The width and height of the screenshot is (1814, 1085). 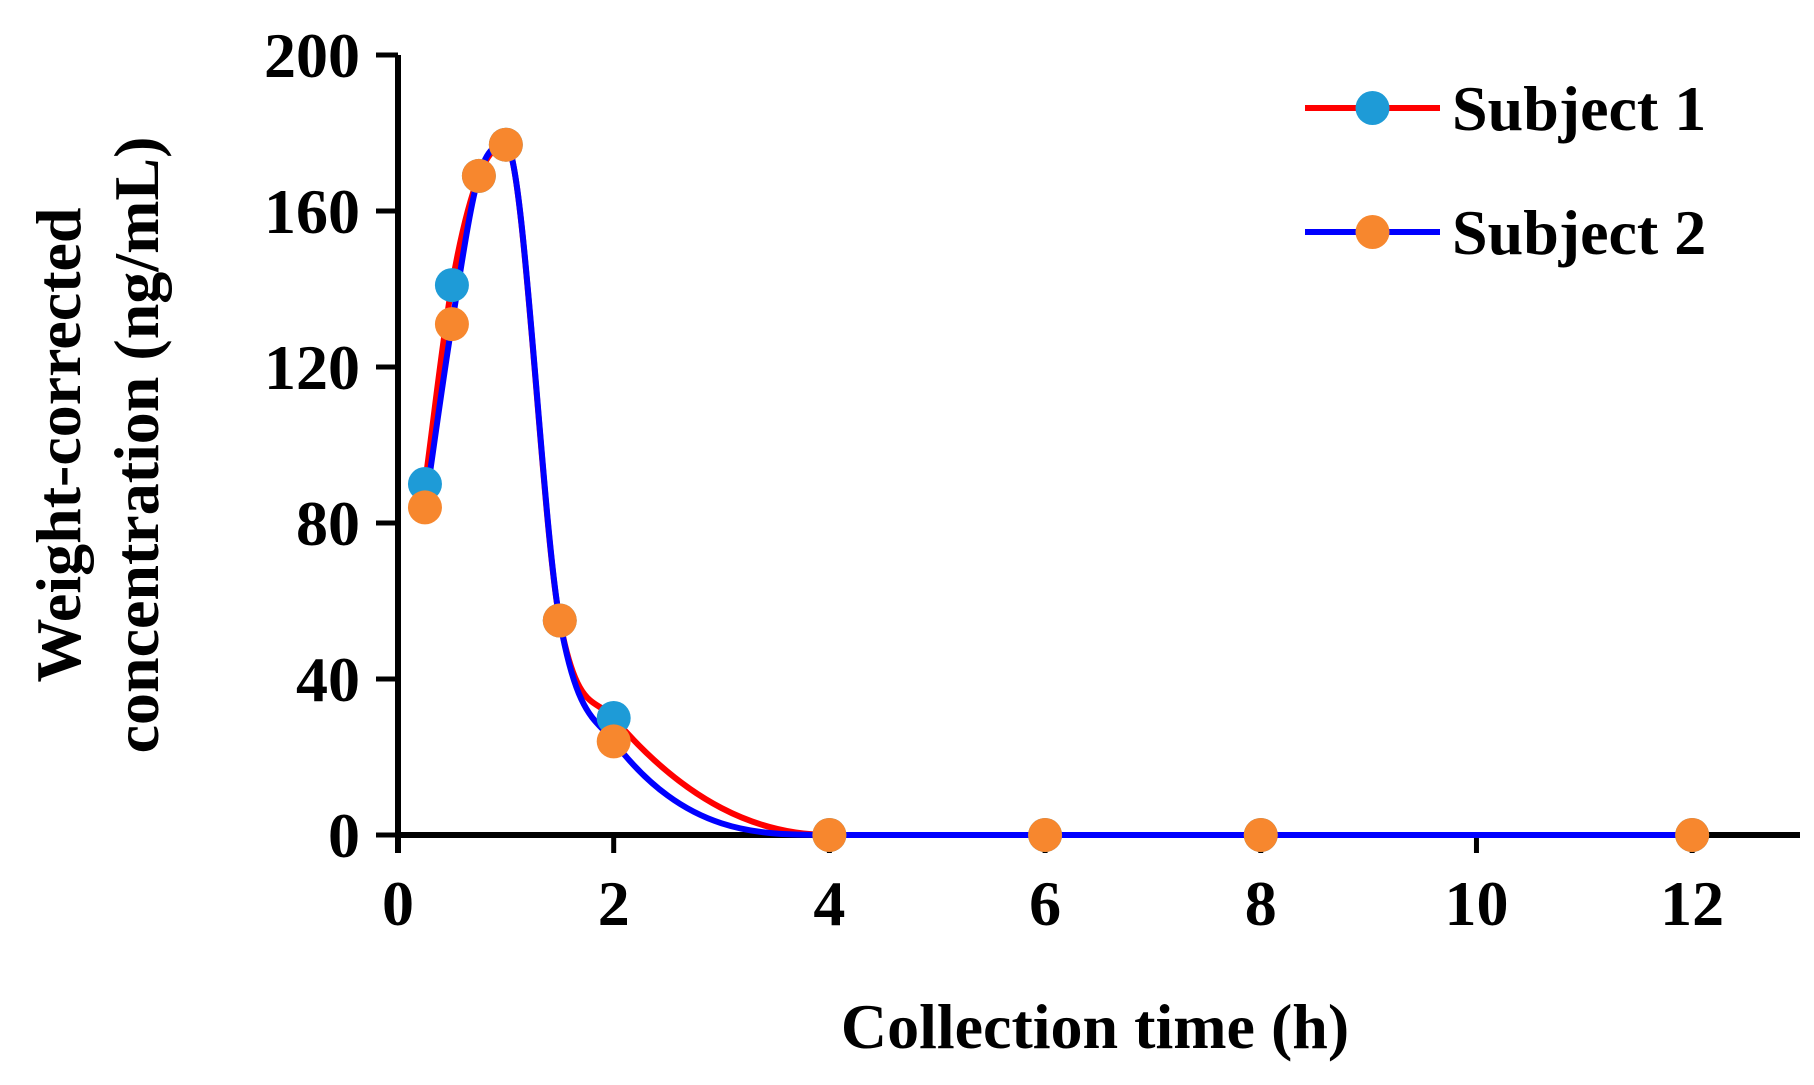 What do you see at coordinates (1579, 232) in the screenshot?
I see `legend-label-2: Subject 2` at bounding box center [1579, 232].